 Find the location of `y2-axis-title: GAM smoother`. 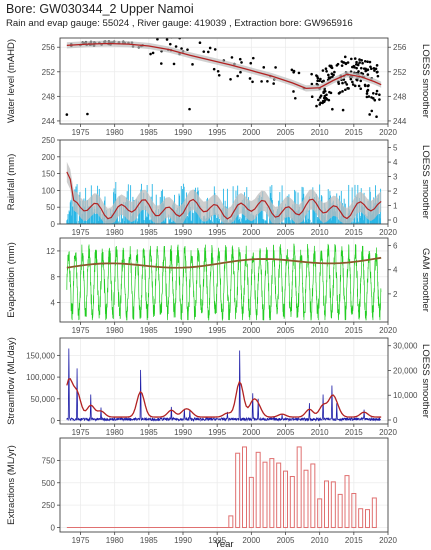

y2-axis-title: GAM smoother is located at coordinates (425, 280).